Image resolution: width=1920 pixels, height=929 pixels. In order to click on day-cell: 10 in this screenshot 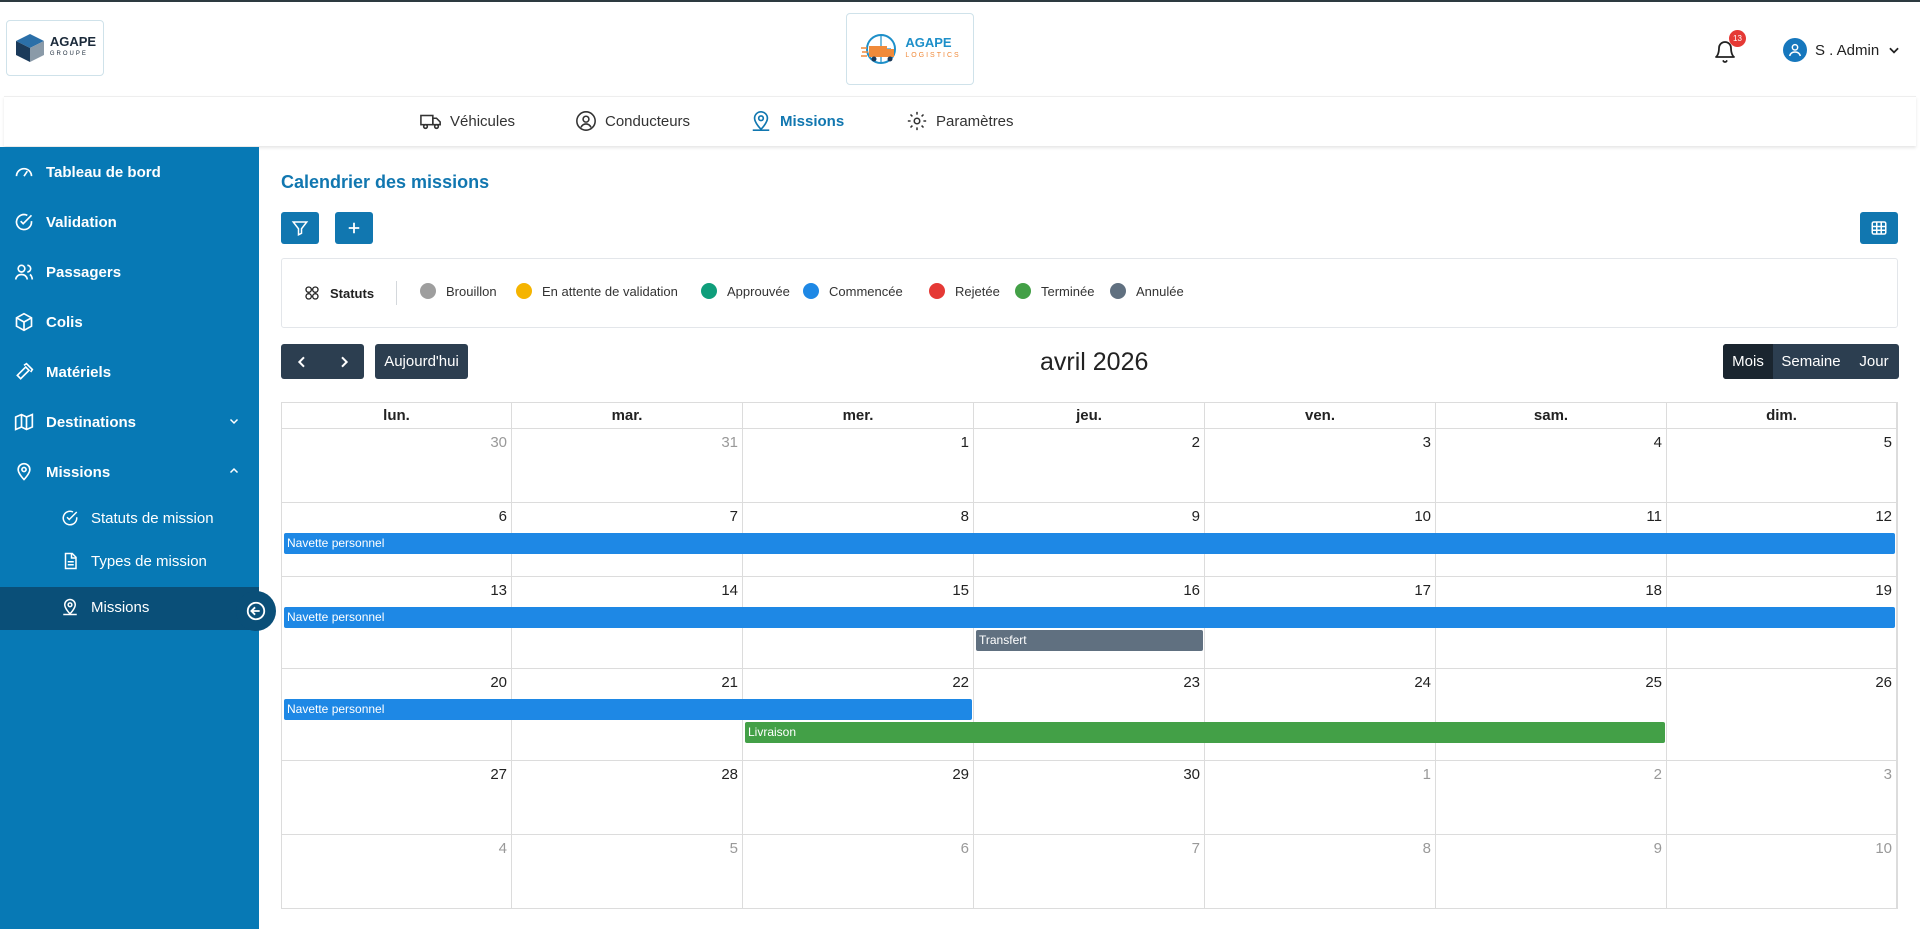, I will do `click(1782, 872)`.